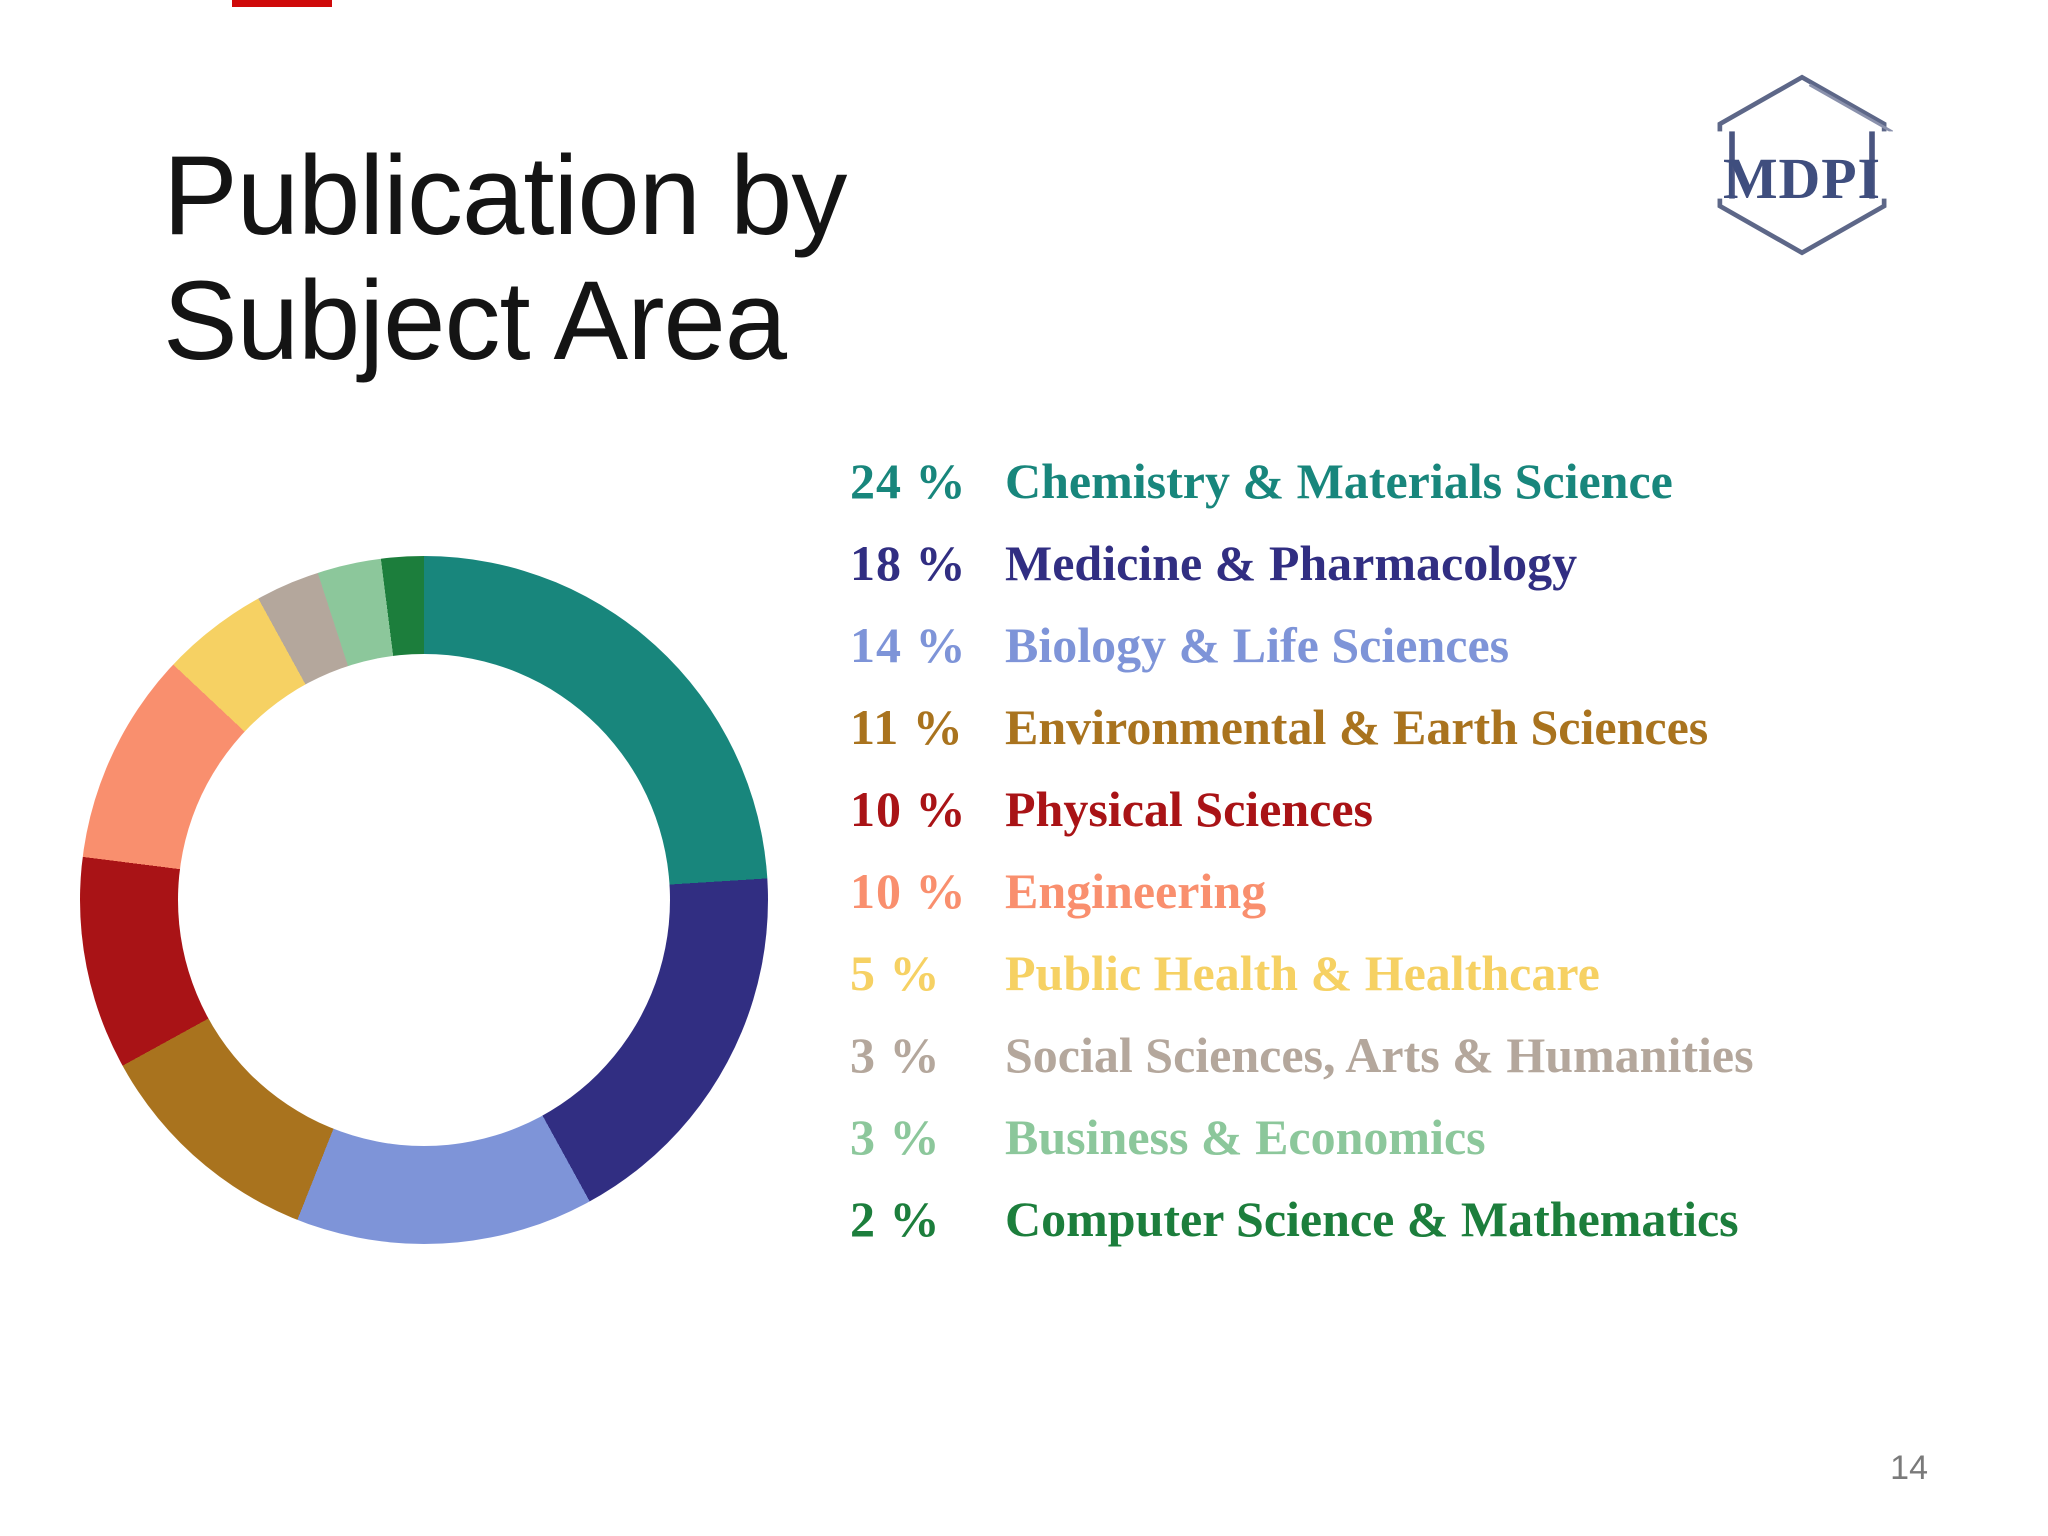  What do you see at coordinates (1872, 165) in the screenshot?
I see `logo-right-bar` at bounding box center [1872, 165].